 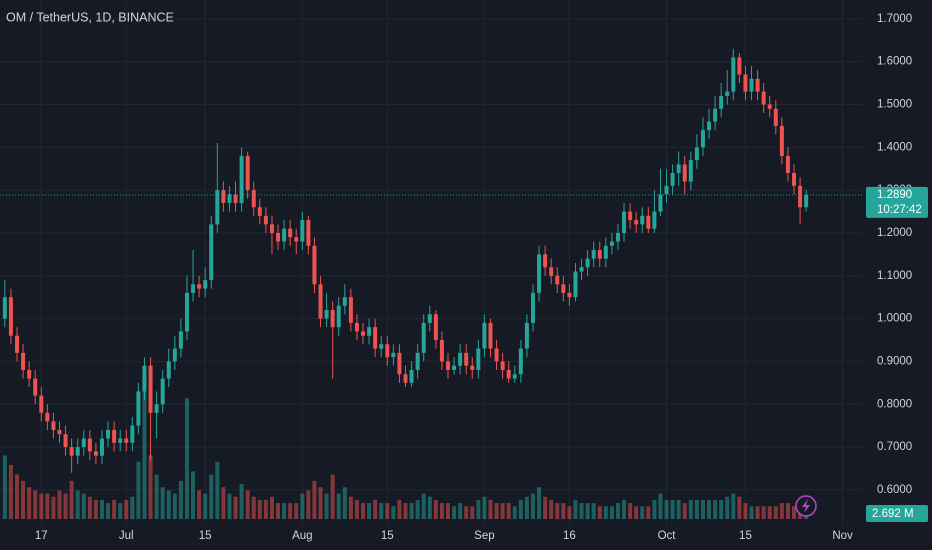 What do you see at coordinates (387, 536) in the screenshot?
I see `x-tick-label: 15` at bounding box center [387, 536].